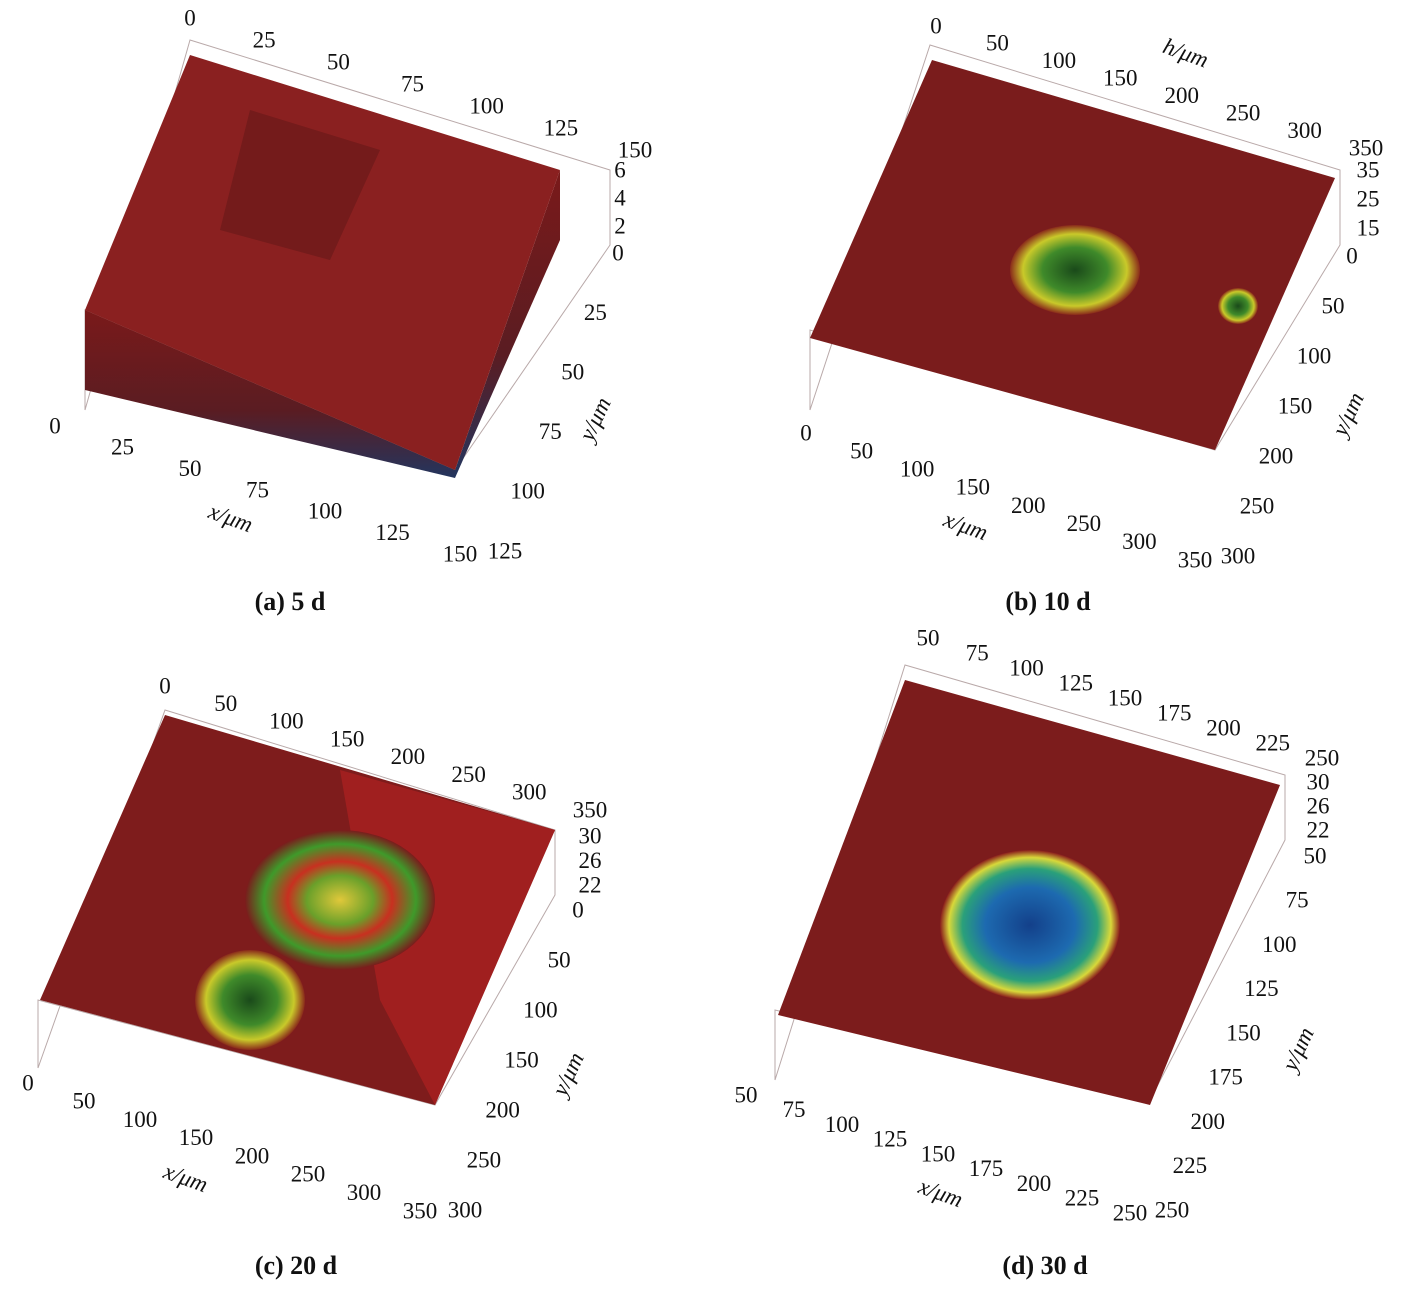 The width and height of the screenshot is (1410, 1294). I want to click on y-tick-label: 150, so click(1243, 1032).